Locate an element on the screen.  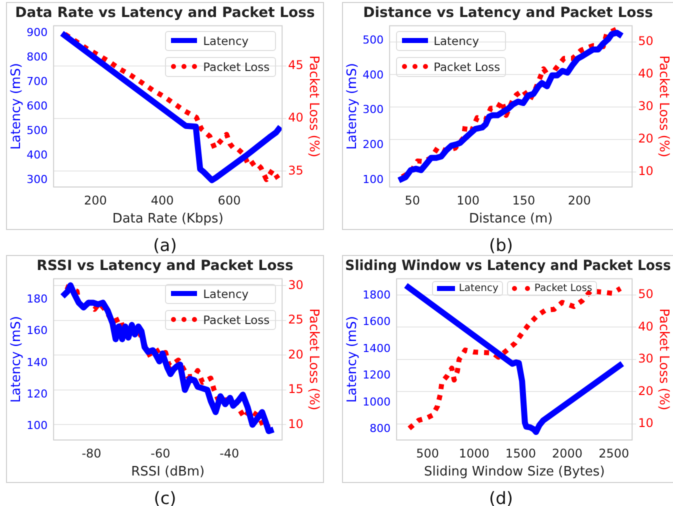
x-tick-label: 1500 is located at coordinates (520, 453).